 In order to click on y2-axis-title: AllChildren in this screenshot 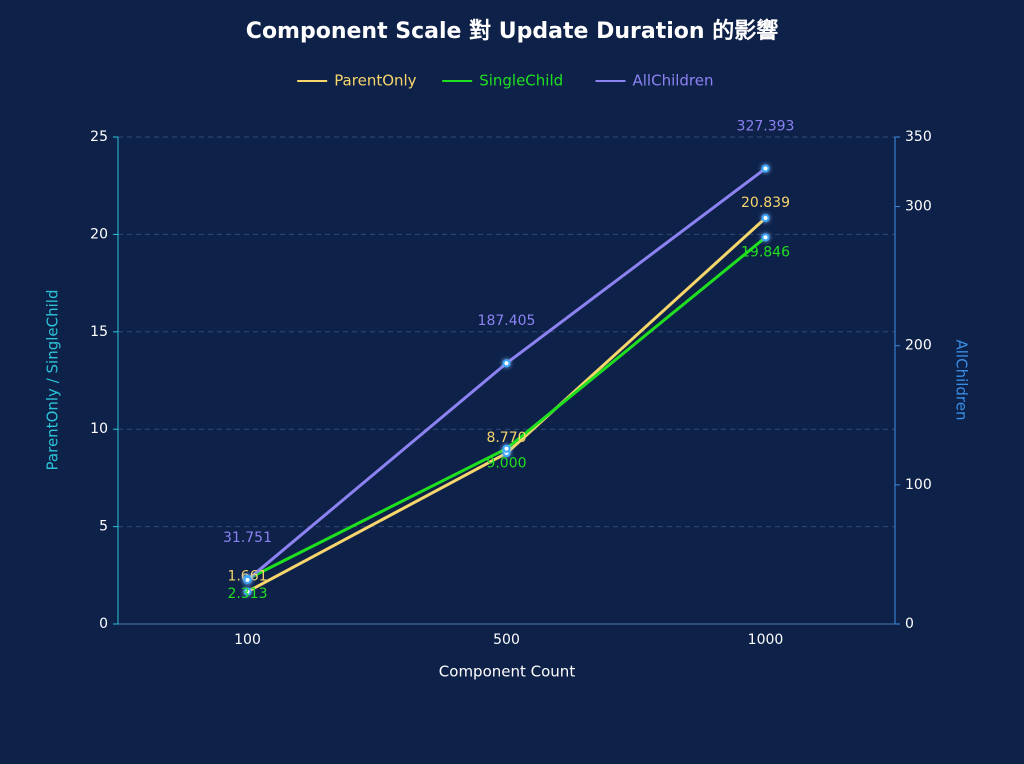, I will do `click(962, 379)`.